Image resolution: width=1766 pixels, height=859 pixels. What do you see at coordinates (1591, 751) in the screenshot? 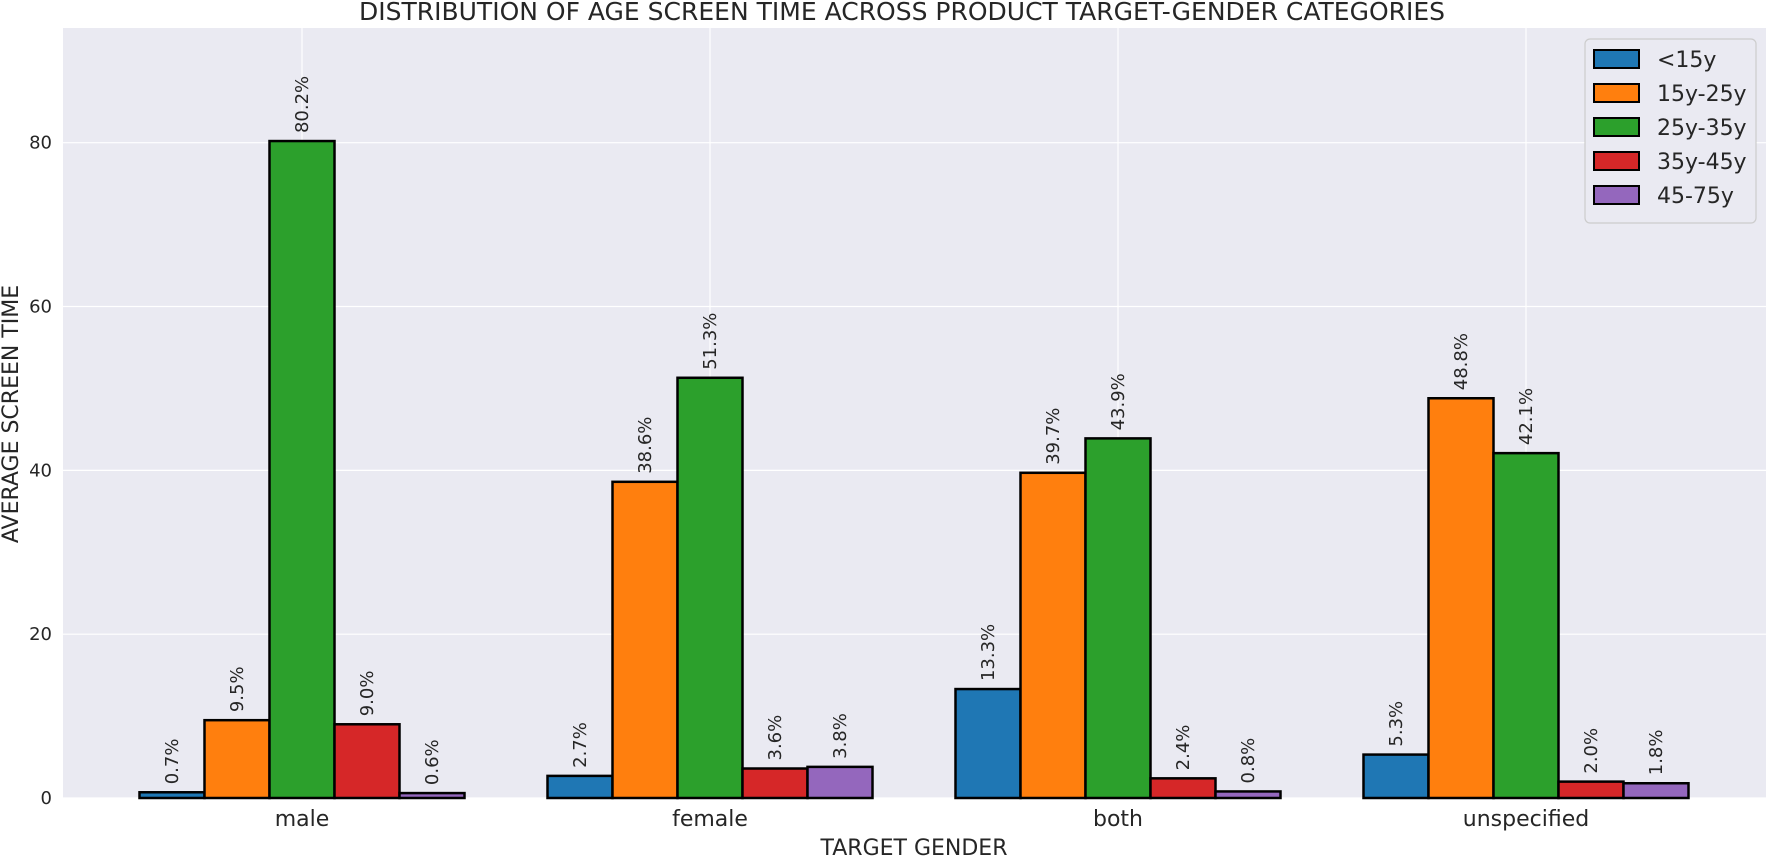
I see `bar-value-label: 2.0%` at bounding box center [1591, 751].